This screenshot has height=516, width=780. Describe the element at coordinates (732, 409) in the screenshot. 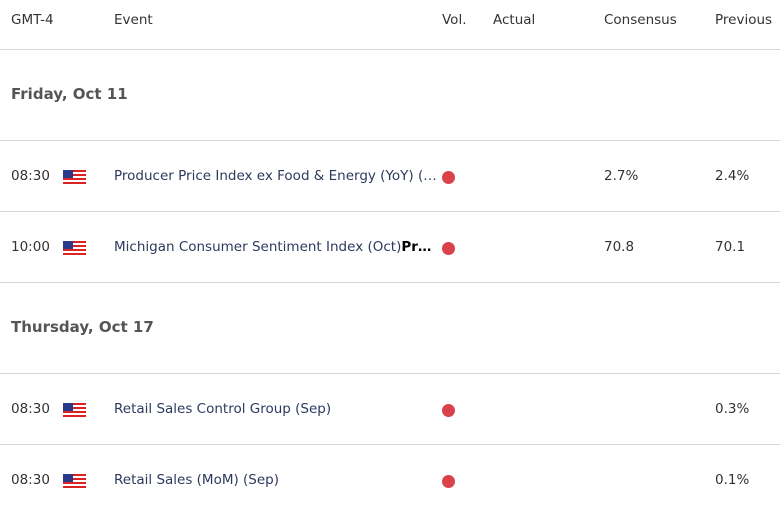

I see `previous-value: 0.3%` at that location.